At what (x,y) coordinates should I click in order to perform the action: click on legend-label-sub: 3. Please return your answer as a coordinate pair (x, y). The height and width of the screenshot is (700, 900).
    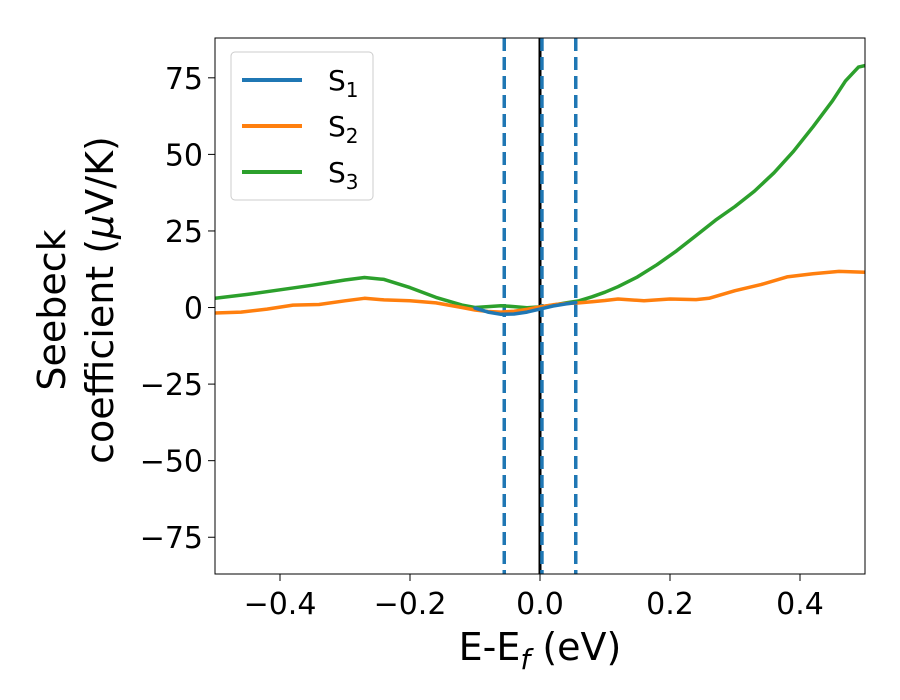
    Looking at the image, I should click on (352, 182).